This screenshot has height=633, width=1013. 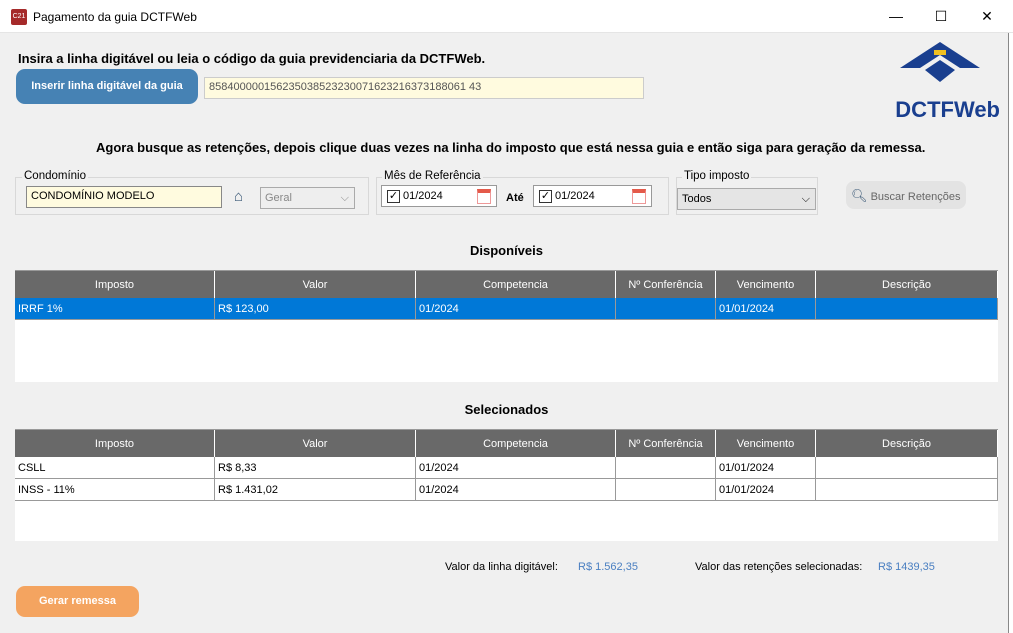 I want to click on buscar-retencoes-button: 🔍︎ Buscar Retenções, so click(x=906, y=195).